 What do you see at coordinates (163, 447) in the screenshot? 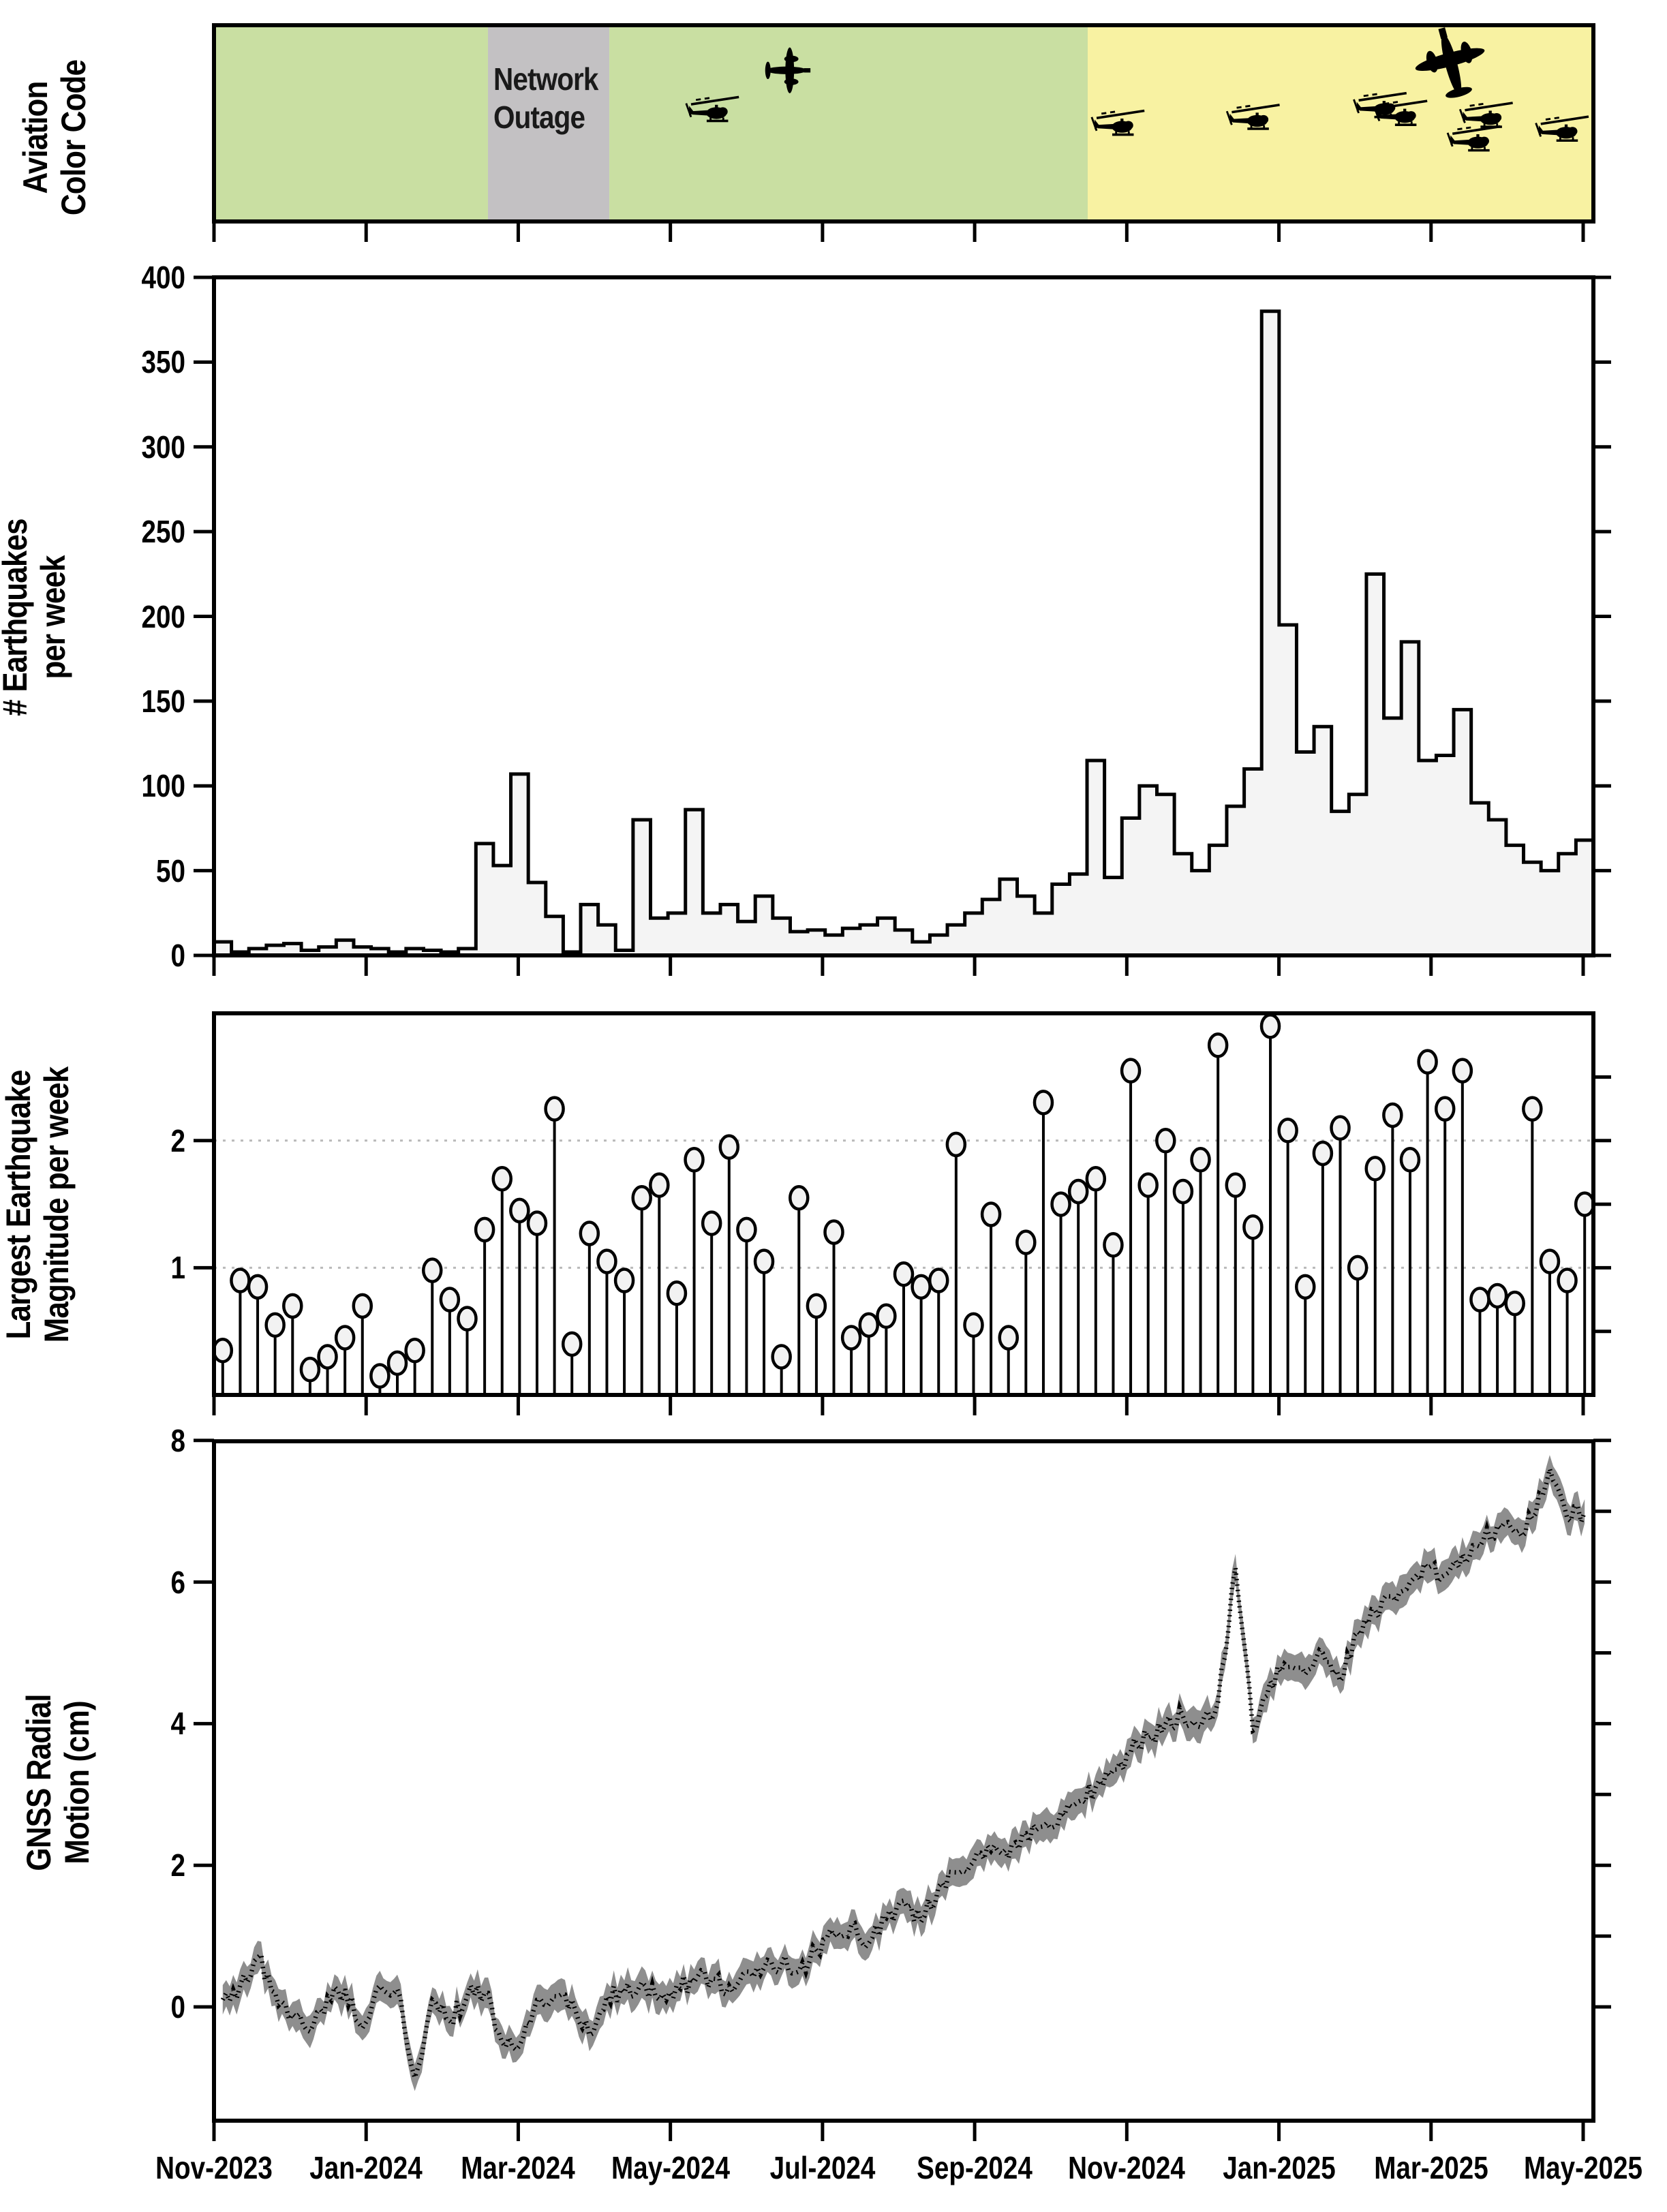
I see `tick-label: 300` at bounding box center [163, 447].